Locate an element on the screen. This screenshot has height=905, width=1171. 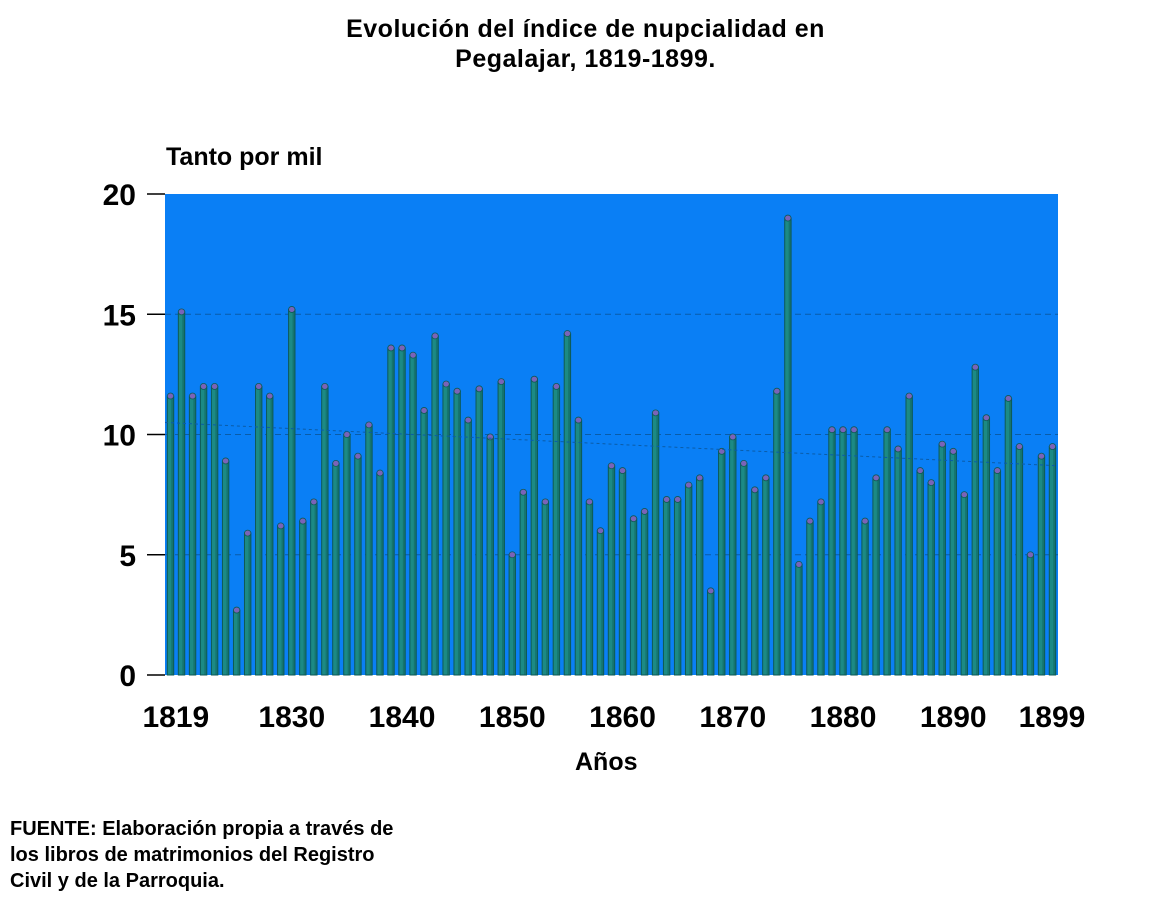
x-tick-1850: 1850 is located at coordinates (512, 717).